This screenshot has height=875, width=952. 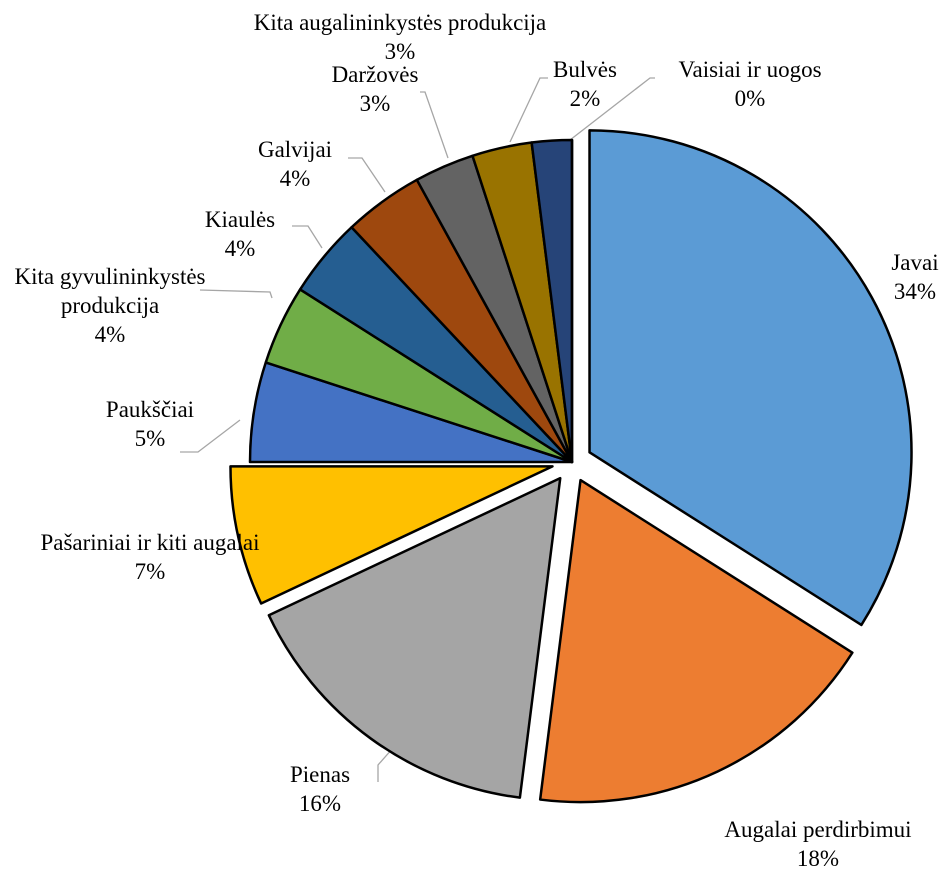 I want to click on category-name: Kiaulės, so click(x=240, y=219).